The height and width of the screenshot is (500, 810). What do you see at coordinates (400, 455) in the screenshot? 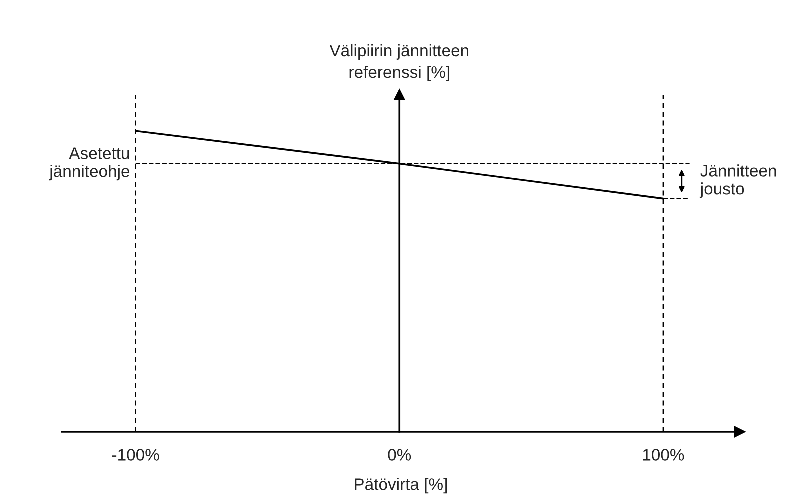
I see `x-tick-label: 0%` at bounding box center [400, 455].